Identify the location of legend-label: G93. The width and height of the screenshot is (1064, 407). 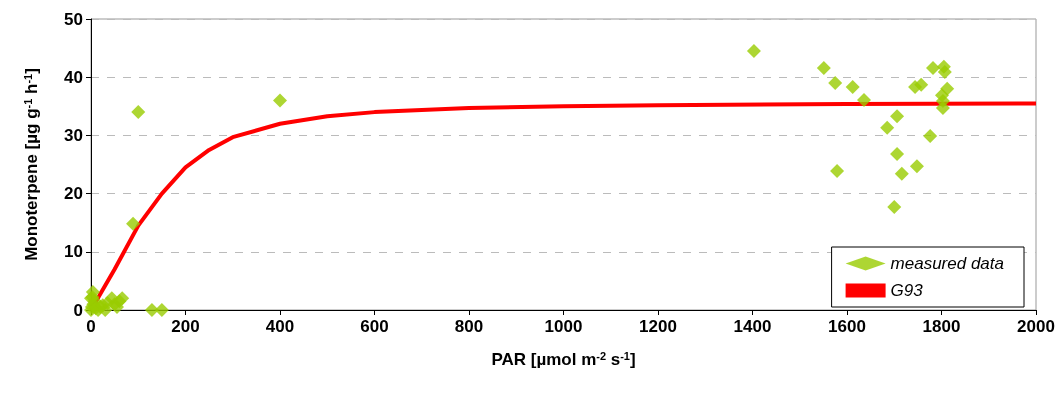
(907, 290).